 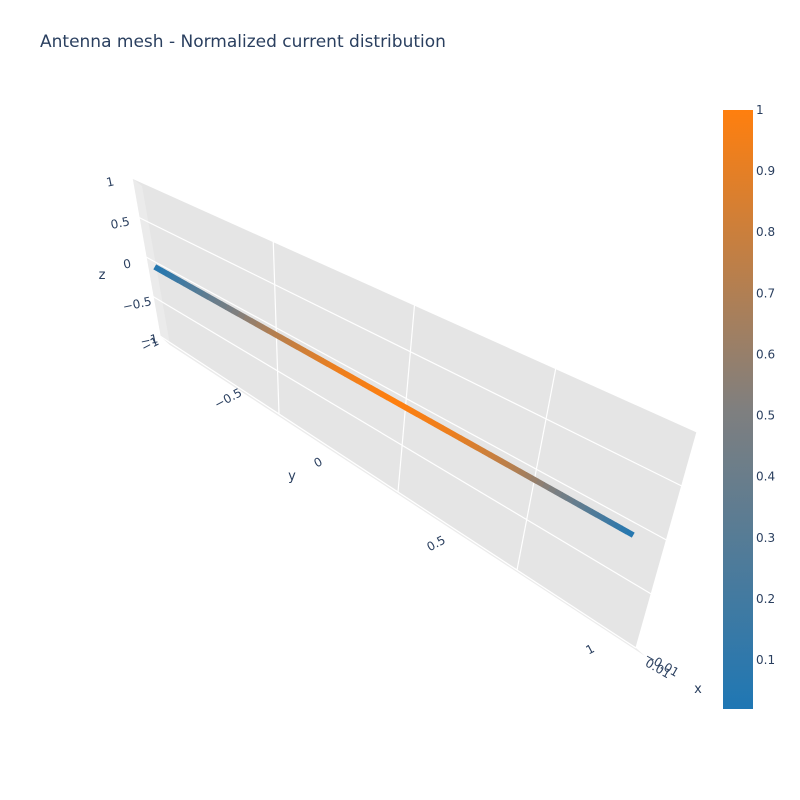 What do you see at coordinates (228, 398) in the screenshot?
I see `y-tick-label: −0.5` at bounding box center [228, 398].